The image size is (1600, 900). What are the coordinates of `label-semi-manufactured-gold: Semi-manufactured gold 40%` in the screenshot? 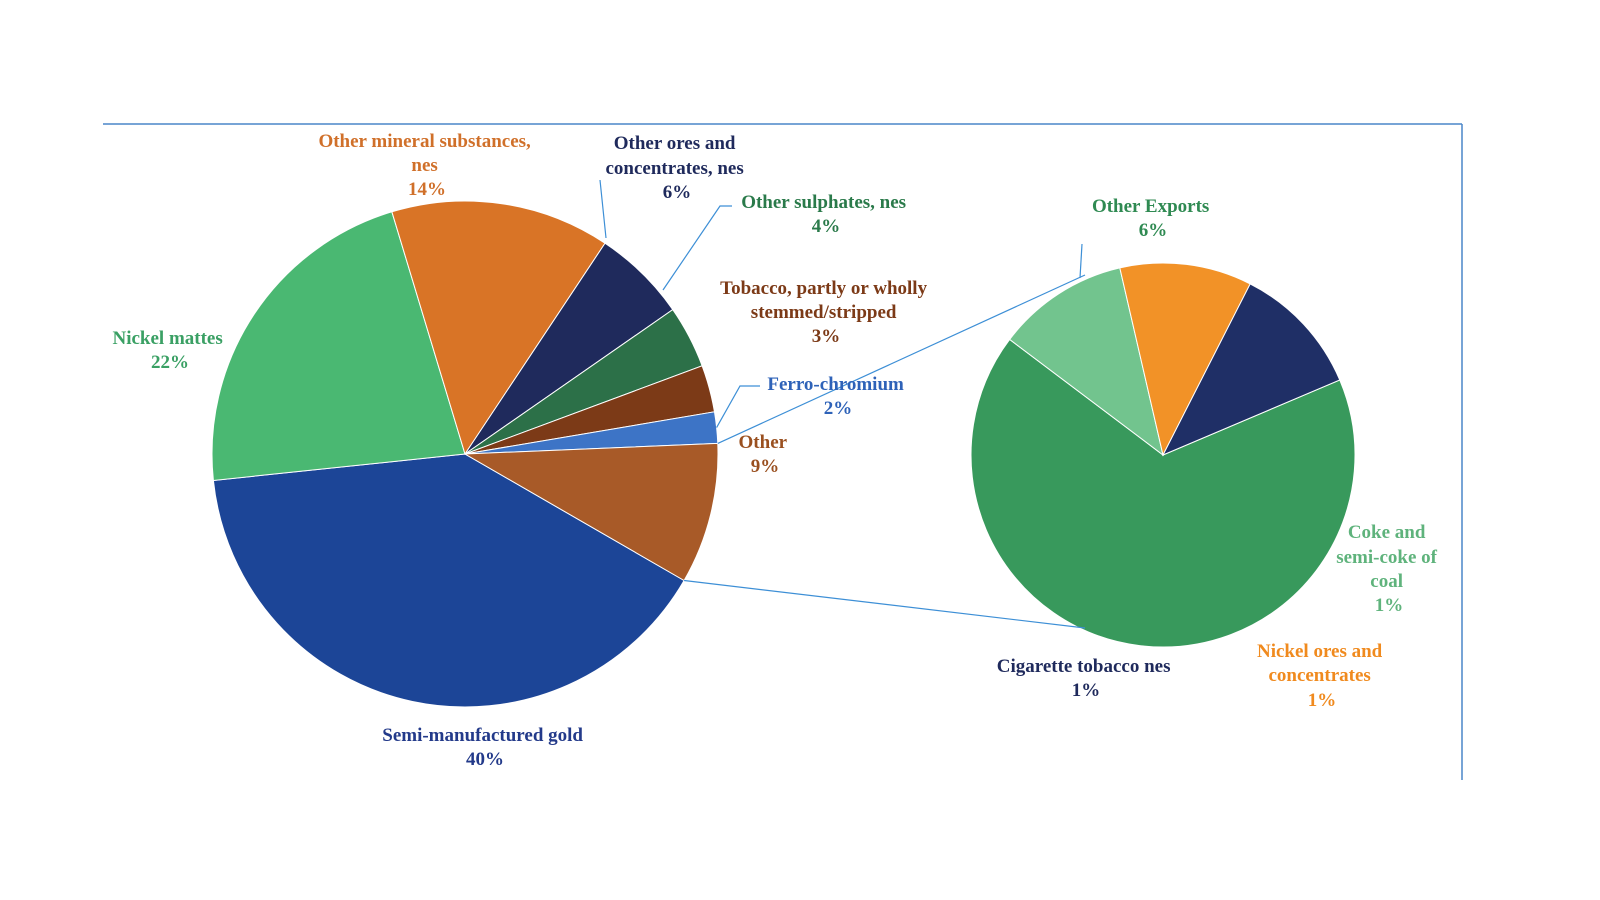 It's located at (484, 747).